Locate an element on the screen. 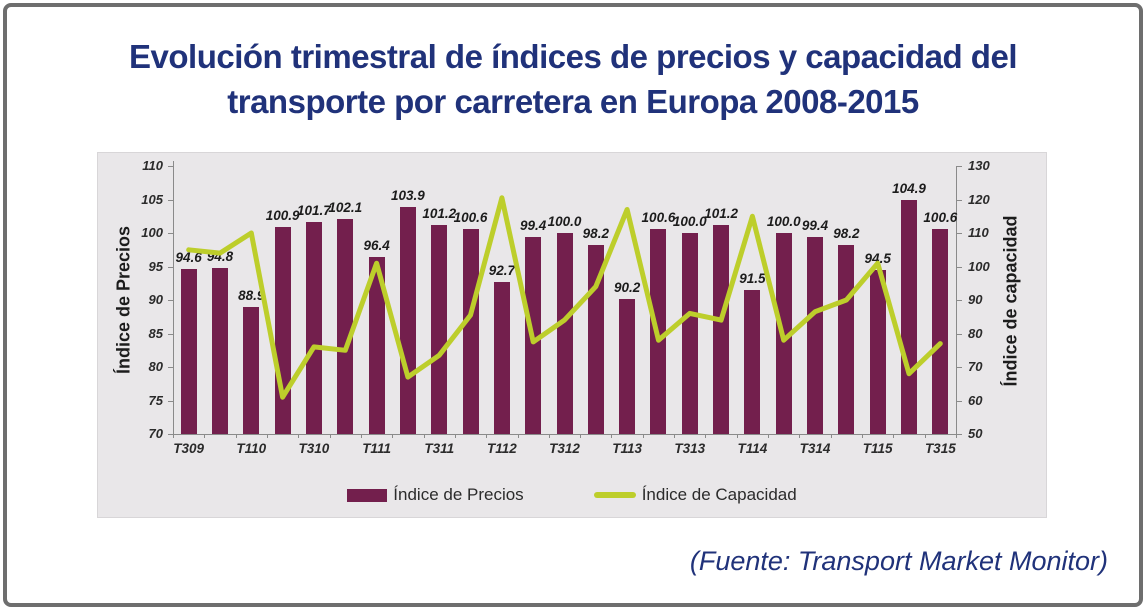 This screenshot has height=610, width=1146. y2-axis-tick-label: 110 is located at coordinates (978, 232).